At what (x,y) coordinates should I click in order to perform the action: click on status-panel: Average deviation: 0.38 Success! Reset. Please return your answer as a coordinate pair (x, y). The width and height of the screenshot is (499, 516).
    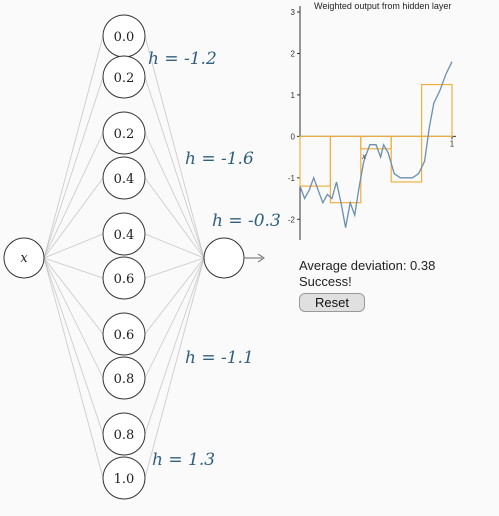
    Looking at the image, I should click on (367, 285).